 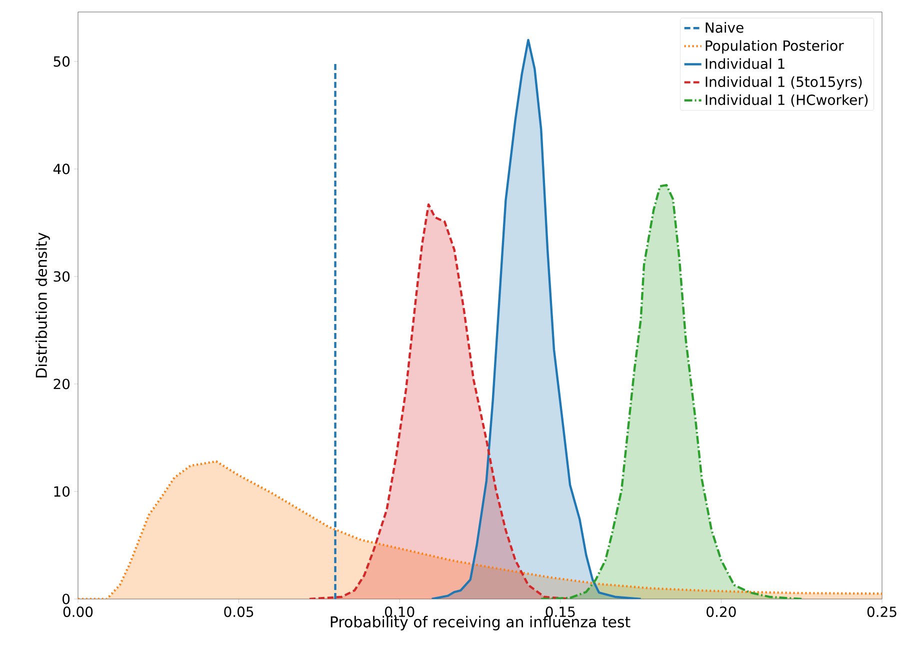 I want to click on y-tick-label: 50, so click(x=62, y=61).